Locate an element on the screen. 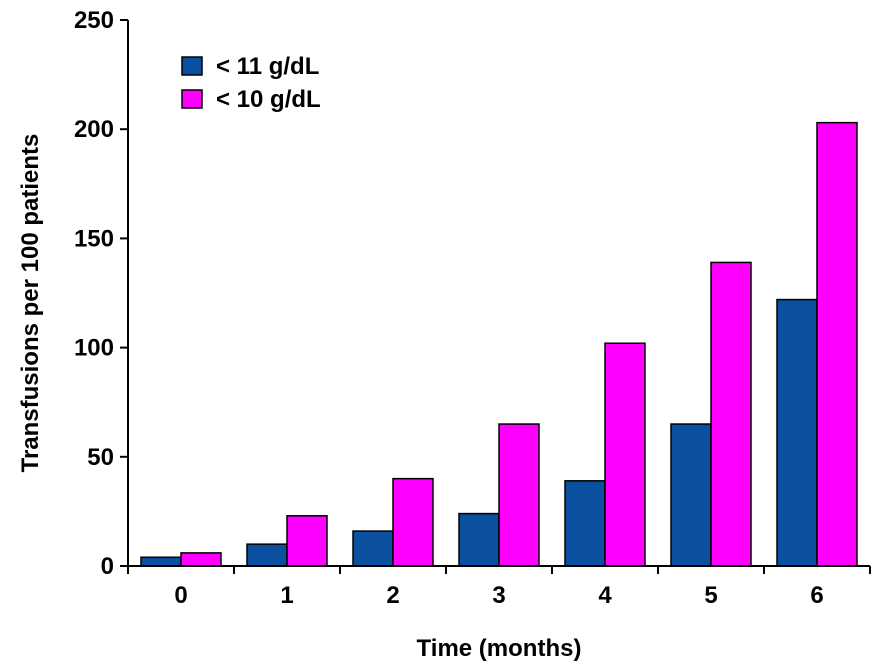 The width and height of the screenshot is (872, 672). legend-label-less-than-11: < 11 g/dL is located at coordinates (267, 66).